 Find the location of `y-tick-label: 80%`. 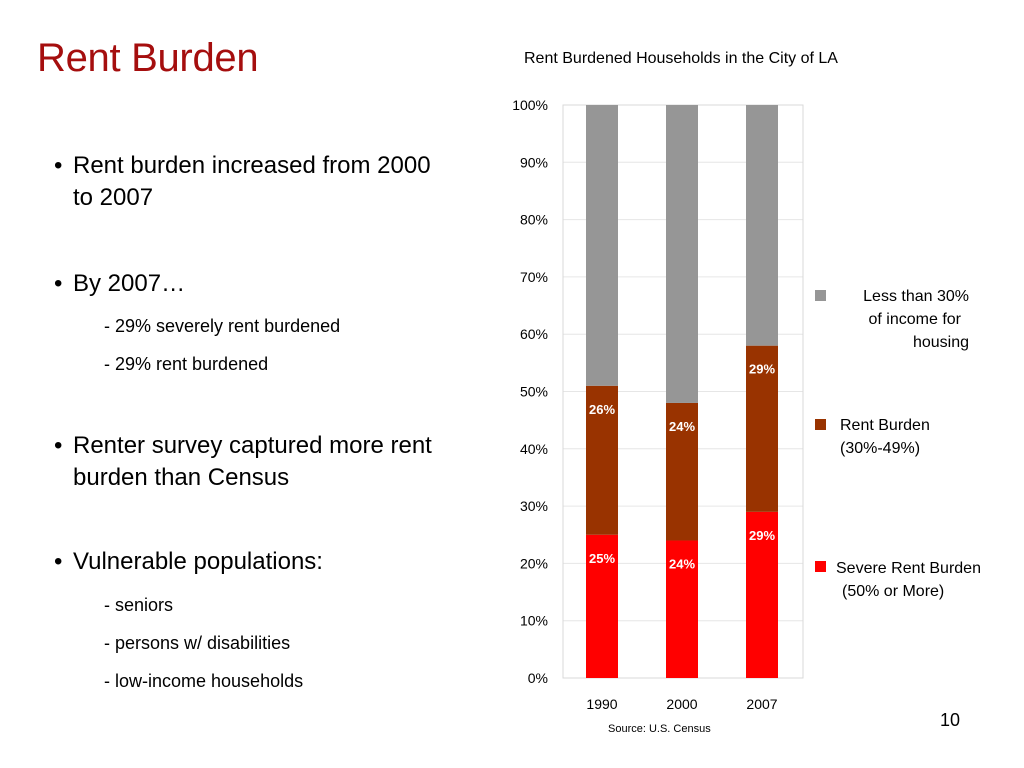

y-tick-label: 80% is located at coordinates (534, 220).